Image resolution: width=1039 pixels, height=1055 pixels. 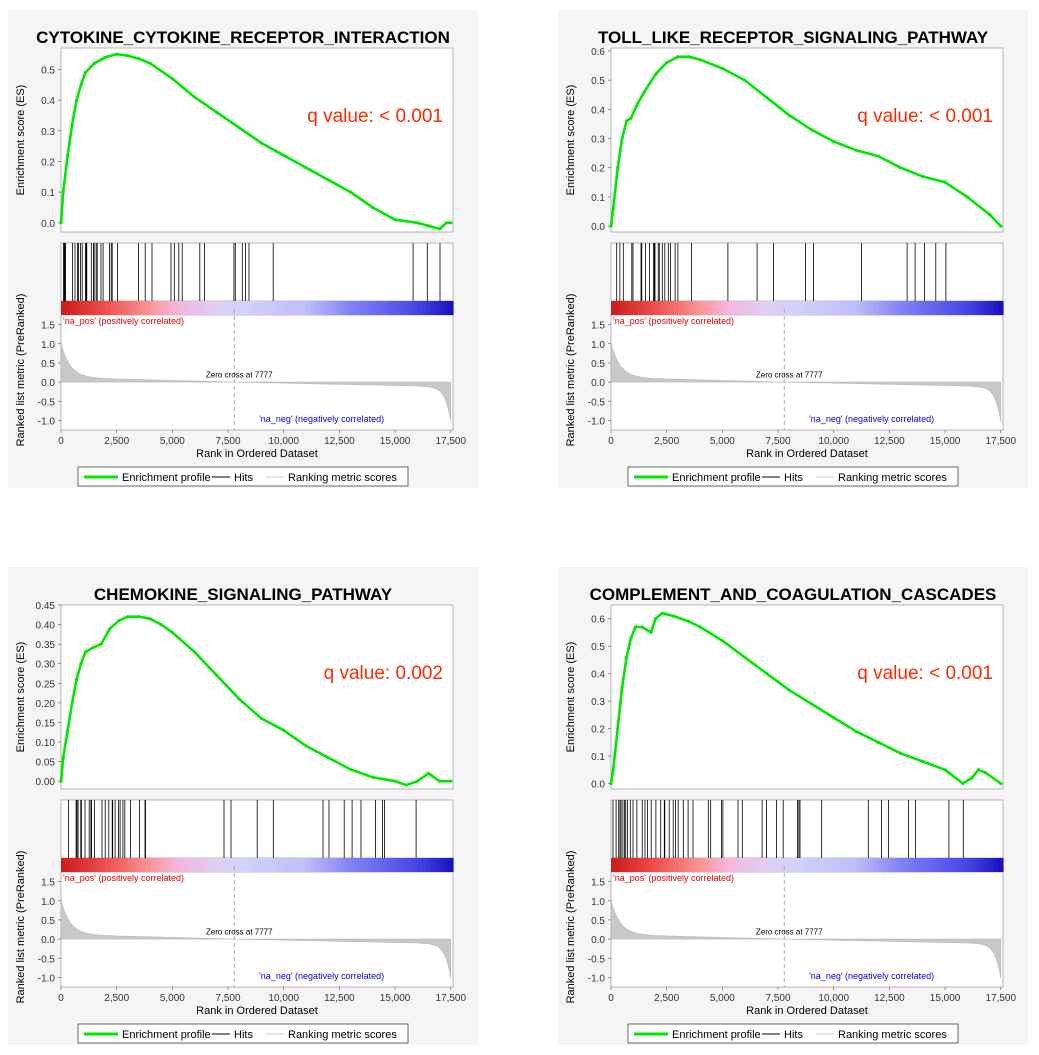 What do you see at coordinates (383, 673) in the screenshot?
I see `q-value-label: q value: 0.002` at bounding box center [383, 673].